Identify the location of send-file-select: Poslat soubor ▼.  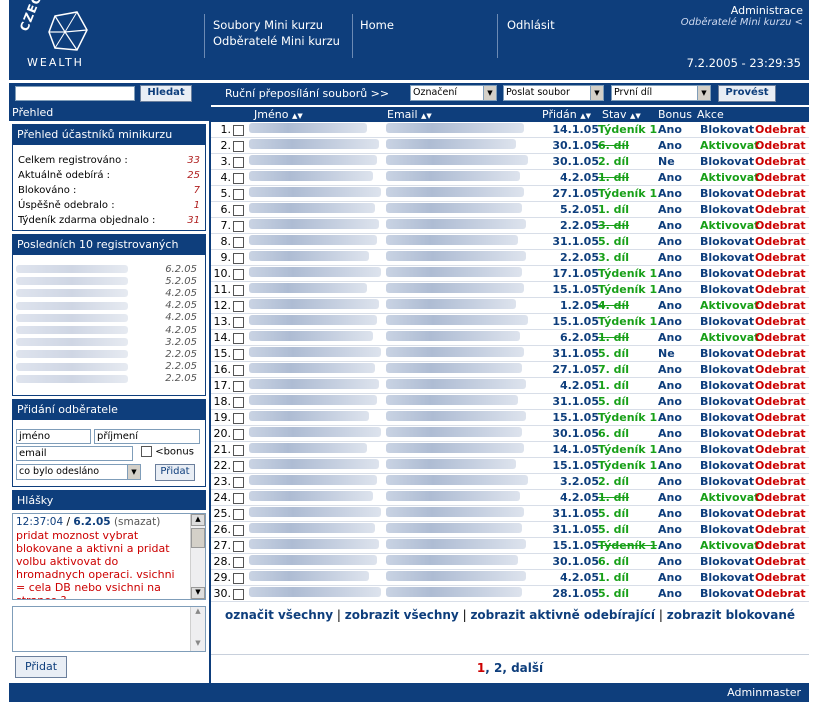
(553, 93).